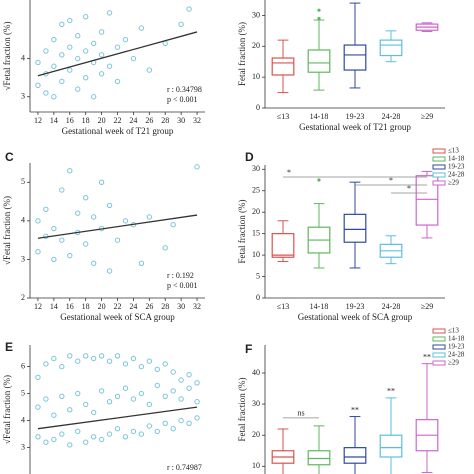 This screenshot has width=474, height=474. What do you see at coordinates (300, 413) in the screenshot?
I see `significance: ns` at bounding box center [300, 413].